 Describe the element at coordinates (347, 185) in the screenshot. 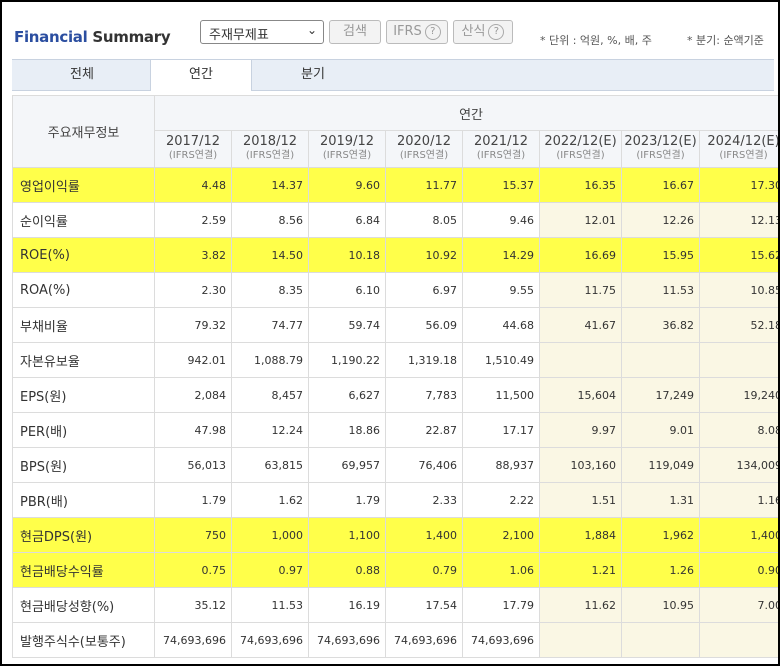

I see `table-cell: 9.60` at that location.